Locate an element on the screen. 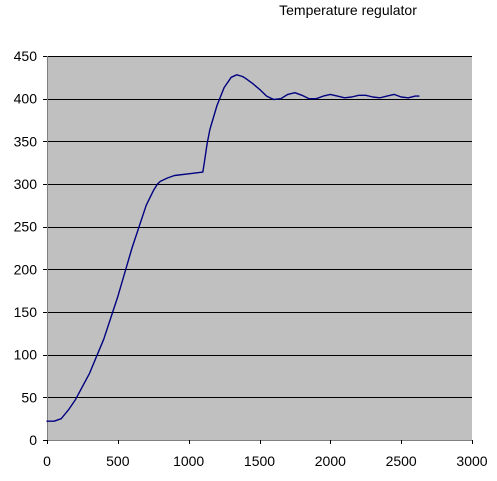  chart-title: Temperature regulator is located at coordinates (348, 10).